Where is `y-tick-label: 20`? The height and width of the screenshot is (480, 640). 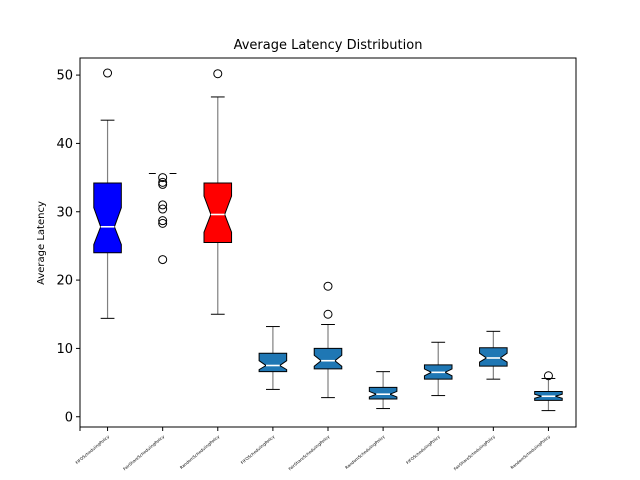
y-tick-label: 20 is located at coordinates (64, 281).